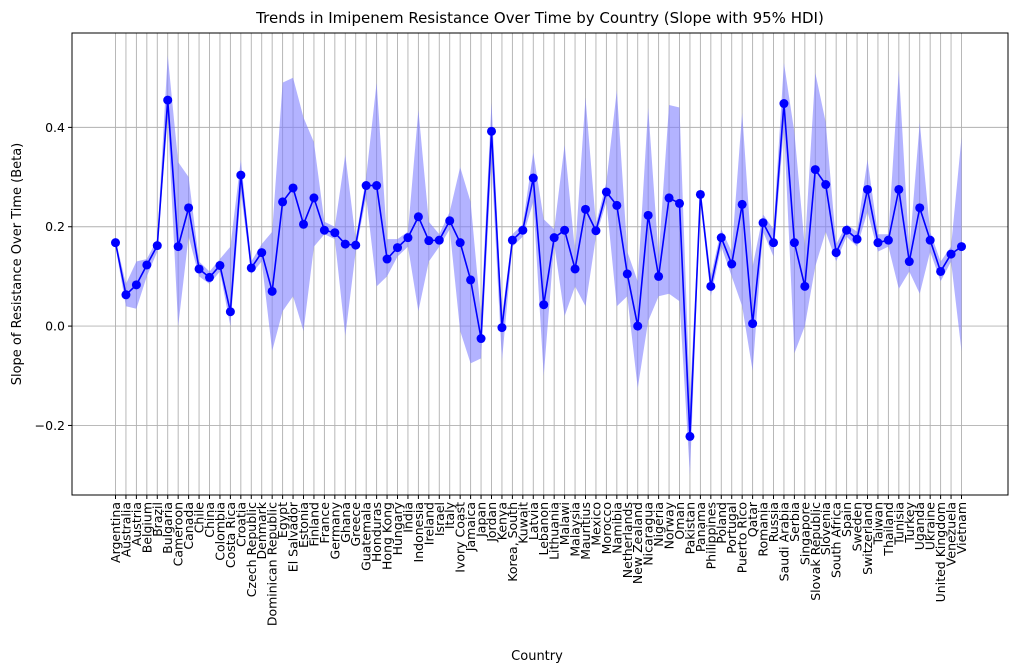  What do you see at coordinates (564, 523) in the screenshot?
I see `x-tick-label: Malawi` at bounding box center [564, 523].